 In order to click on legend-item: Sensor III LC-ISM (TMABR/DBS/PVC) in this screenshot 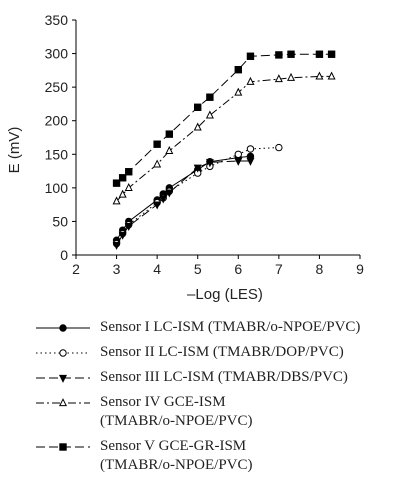, I will do `click(225, 377)`.